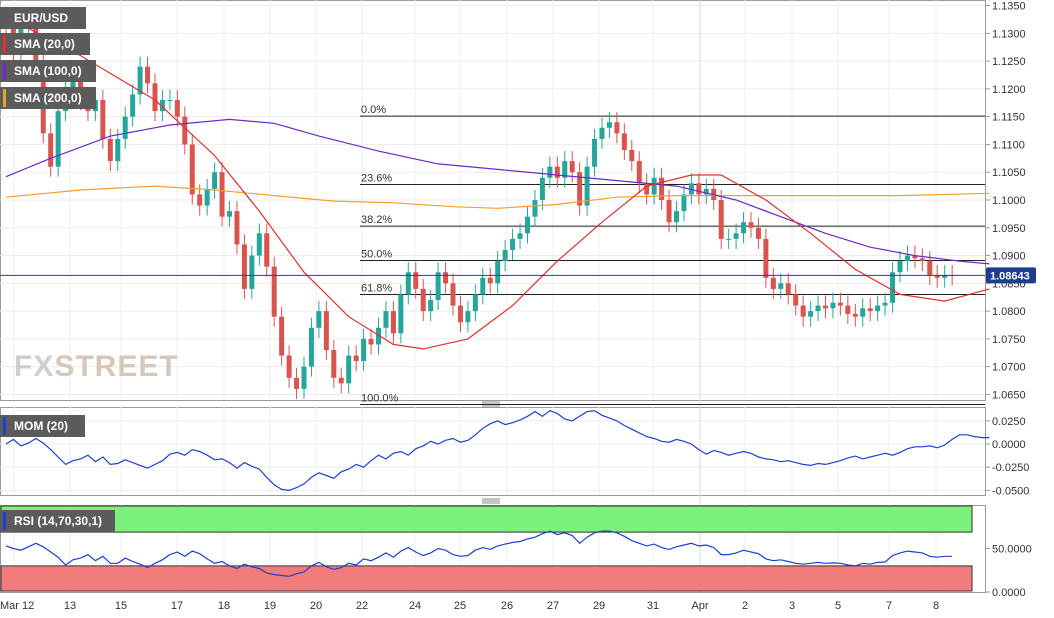 This screenshot has width=1054, height=618. Describe the element at coordinates (4, 98) in the screenshot. I see `sma200-color-marker` at that location.